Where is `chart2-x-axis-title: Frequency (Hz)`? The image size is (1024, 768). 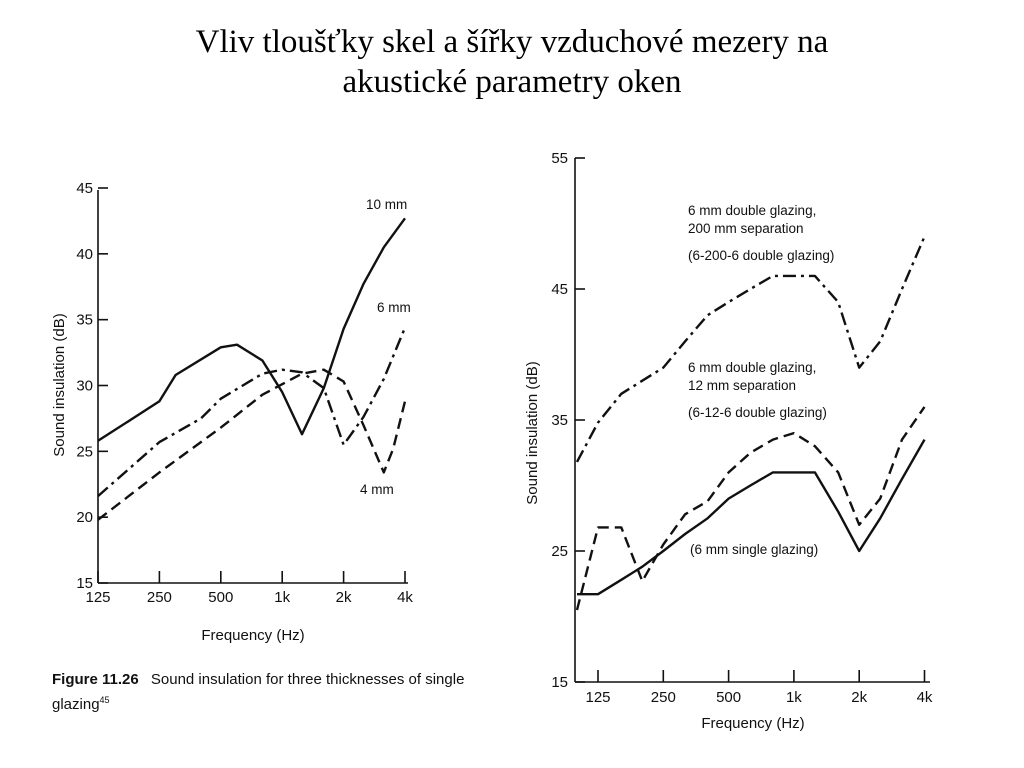 chart2-x-axis-title: Frequency (Hz) is located at coordinates (752, 723).